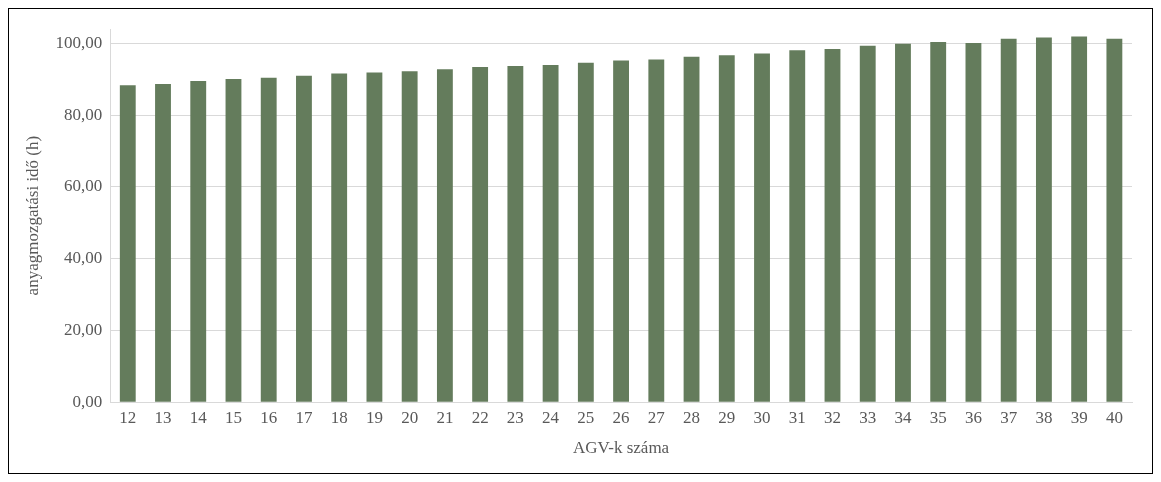 The height and width of the screenshot is (482, 1161). What do you see at coordinates (32, 215) in the screenshot?
I see `y-axis-title: anyagmozgatási idő (h)` at bounding box center [32, 215].